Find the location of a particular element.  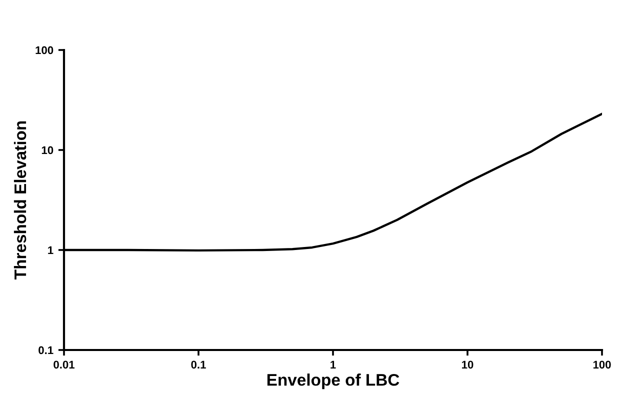

x-tick-label: 10 is located at coordinates (468, 364).